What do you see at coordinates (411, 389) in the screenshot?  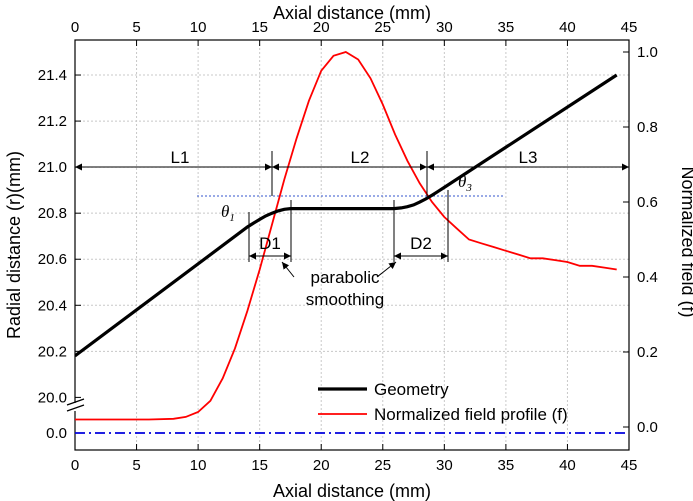 I see `legend-label-geometry: Geometry` at bounding box center [411, 389].